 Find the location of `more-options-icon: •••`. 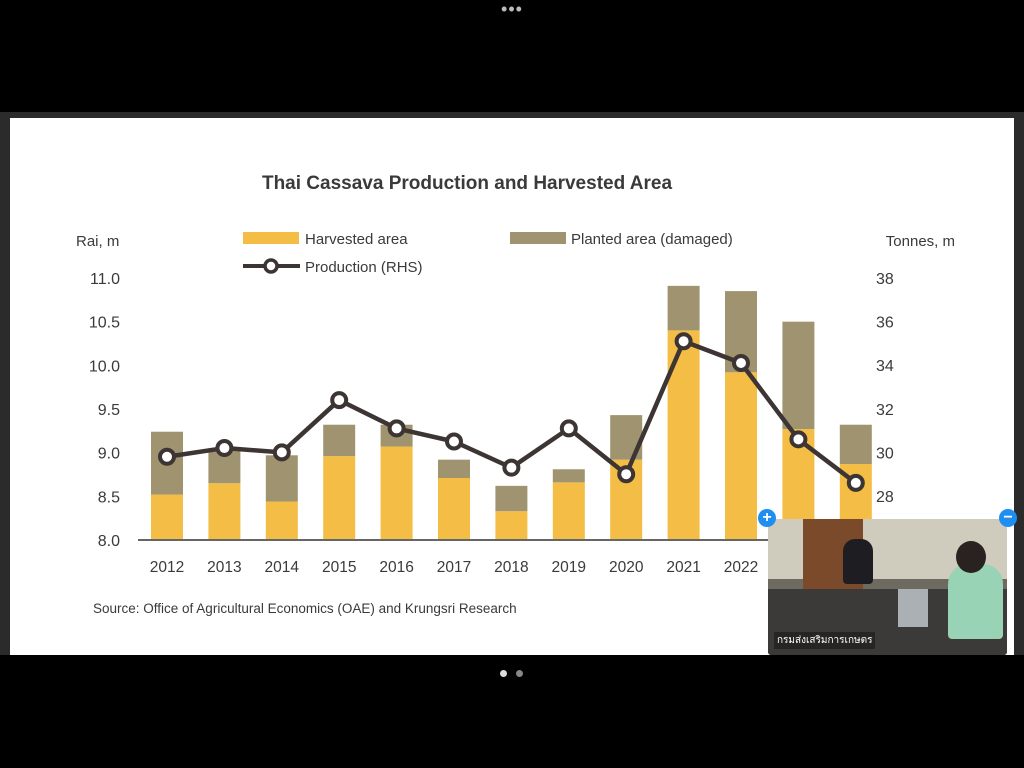

more-options-icon: ••• is located at coordinates (512, 9).